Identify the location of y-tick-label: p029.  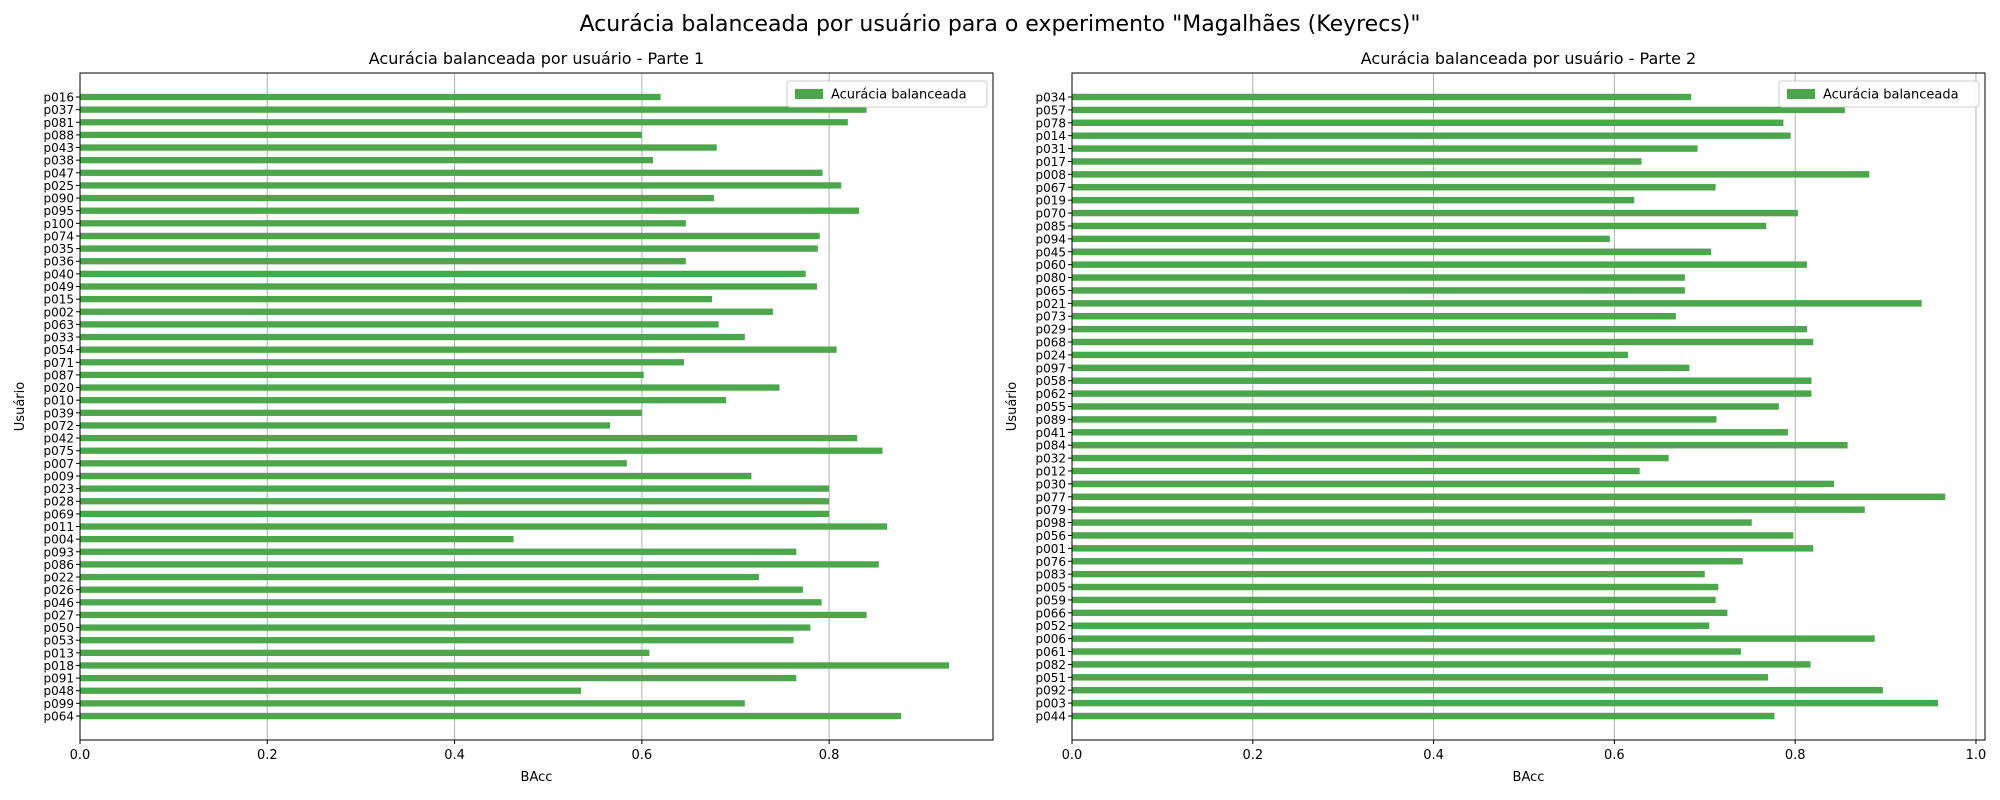
(1050, 330).